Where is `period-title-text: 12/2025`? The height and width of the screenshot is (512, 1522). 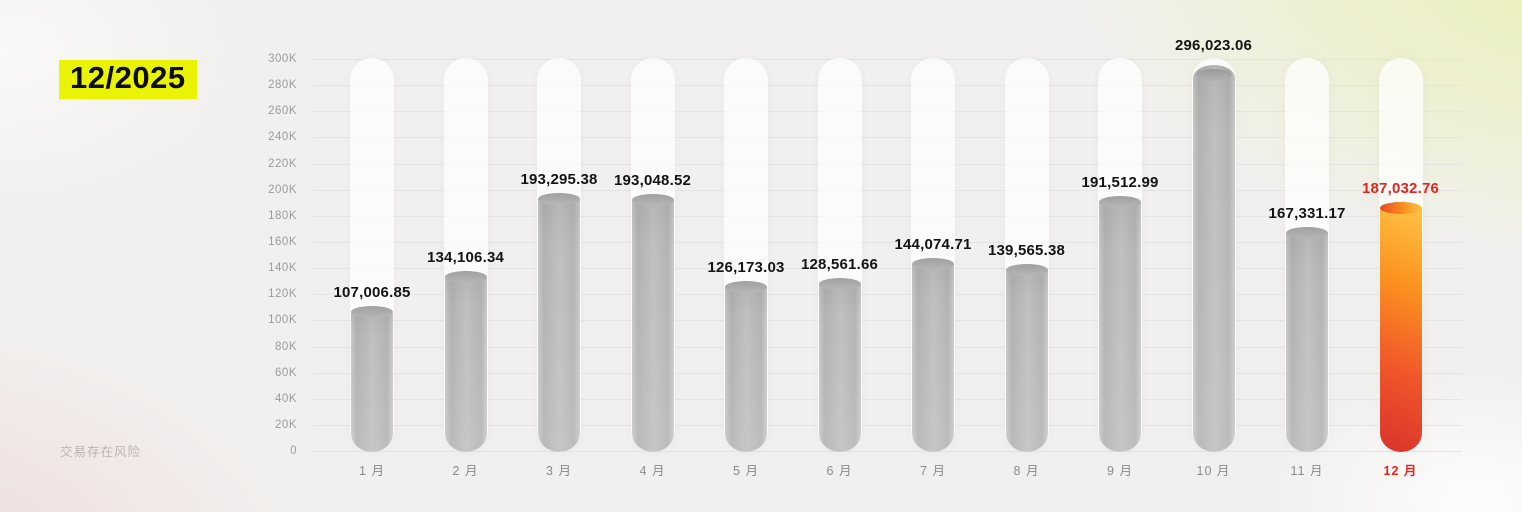 period-title-text: 12/2025 is located at coordinates (128, 77).